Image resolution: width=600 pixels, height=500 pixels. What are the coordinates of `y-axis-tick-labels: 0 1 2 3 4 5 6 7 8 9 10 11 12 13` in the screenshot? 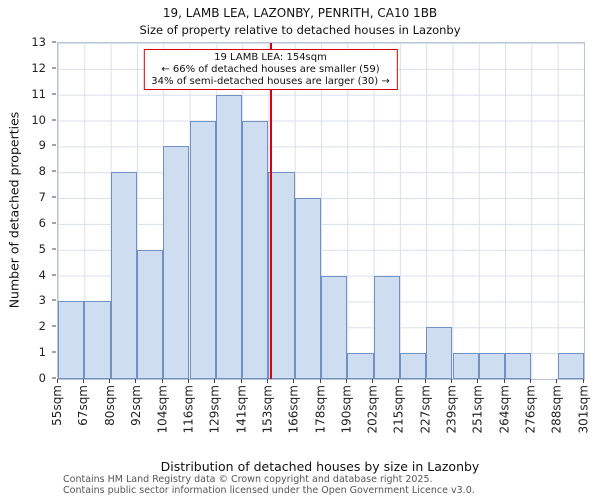 It's located at (28, 210).